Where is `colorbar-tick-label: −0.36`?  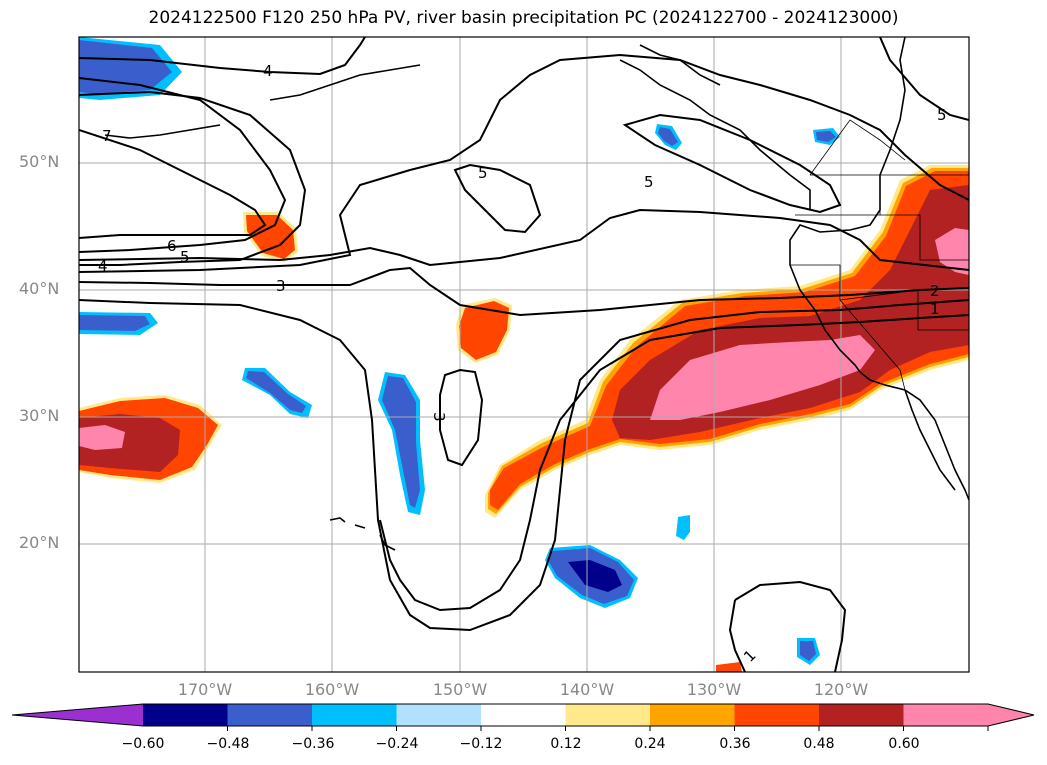 colorbar-tick-label: −0.36 is located at coordinates (313, 744).